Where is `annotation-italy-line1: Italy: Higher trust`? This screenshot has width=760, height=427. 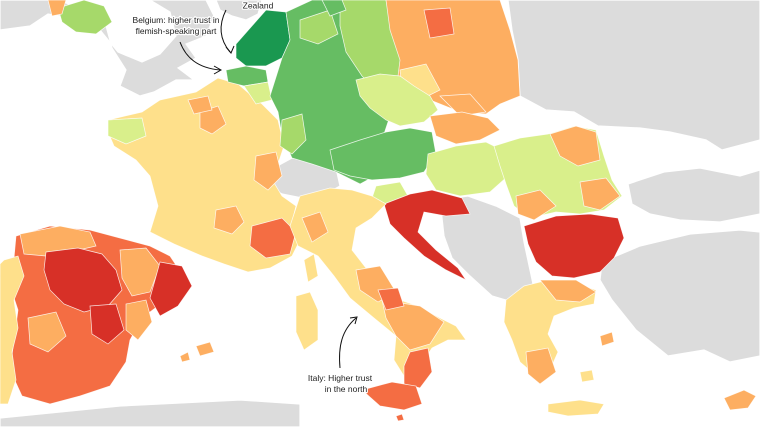 annotation-italy-line1: Italy: Higher trust is located at coordinates (340, 378).